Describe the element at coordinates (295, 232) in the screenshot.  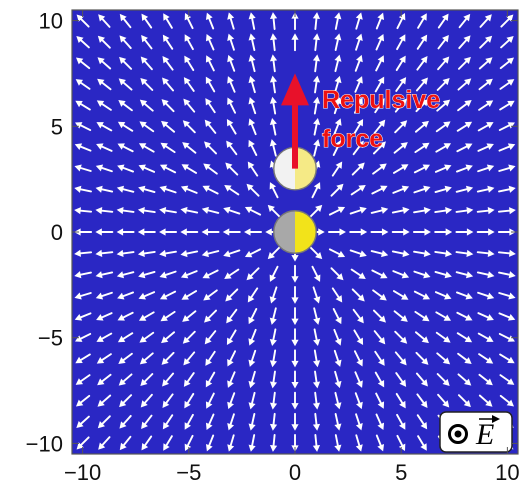
I see `central-charge` at that location.